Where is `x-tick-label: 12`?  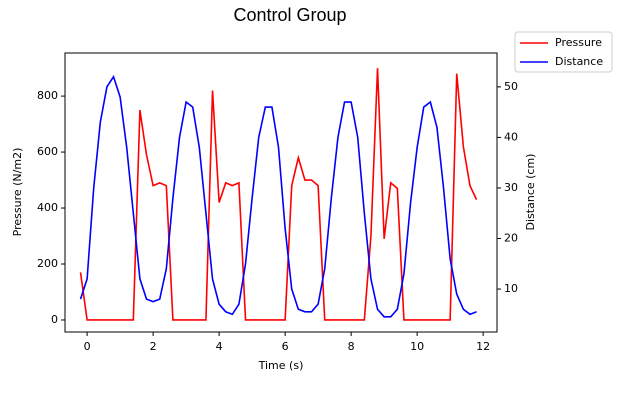
x-tick-label: 12 is located at coordinates (483, 346).